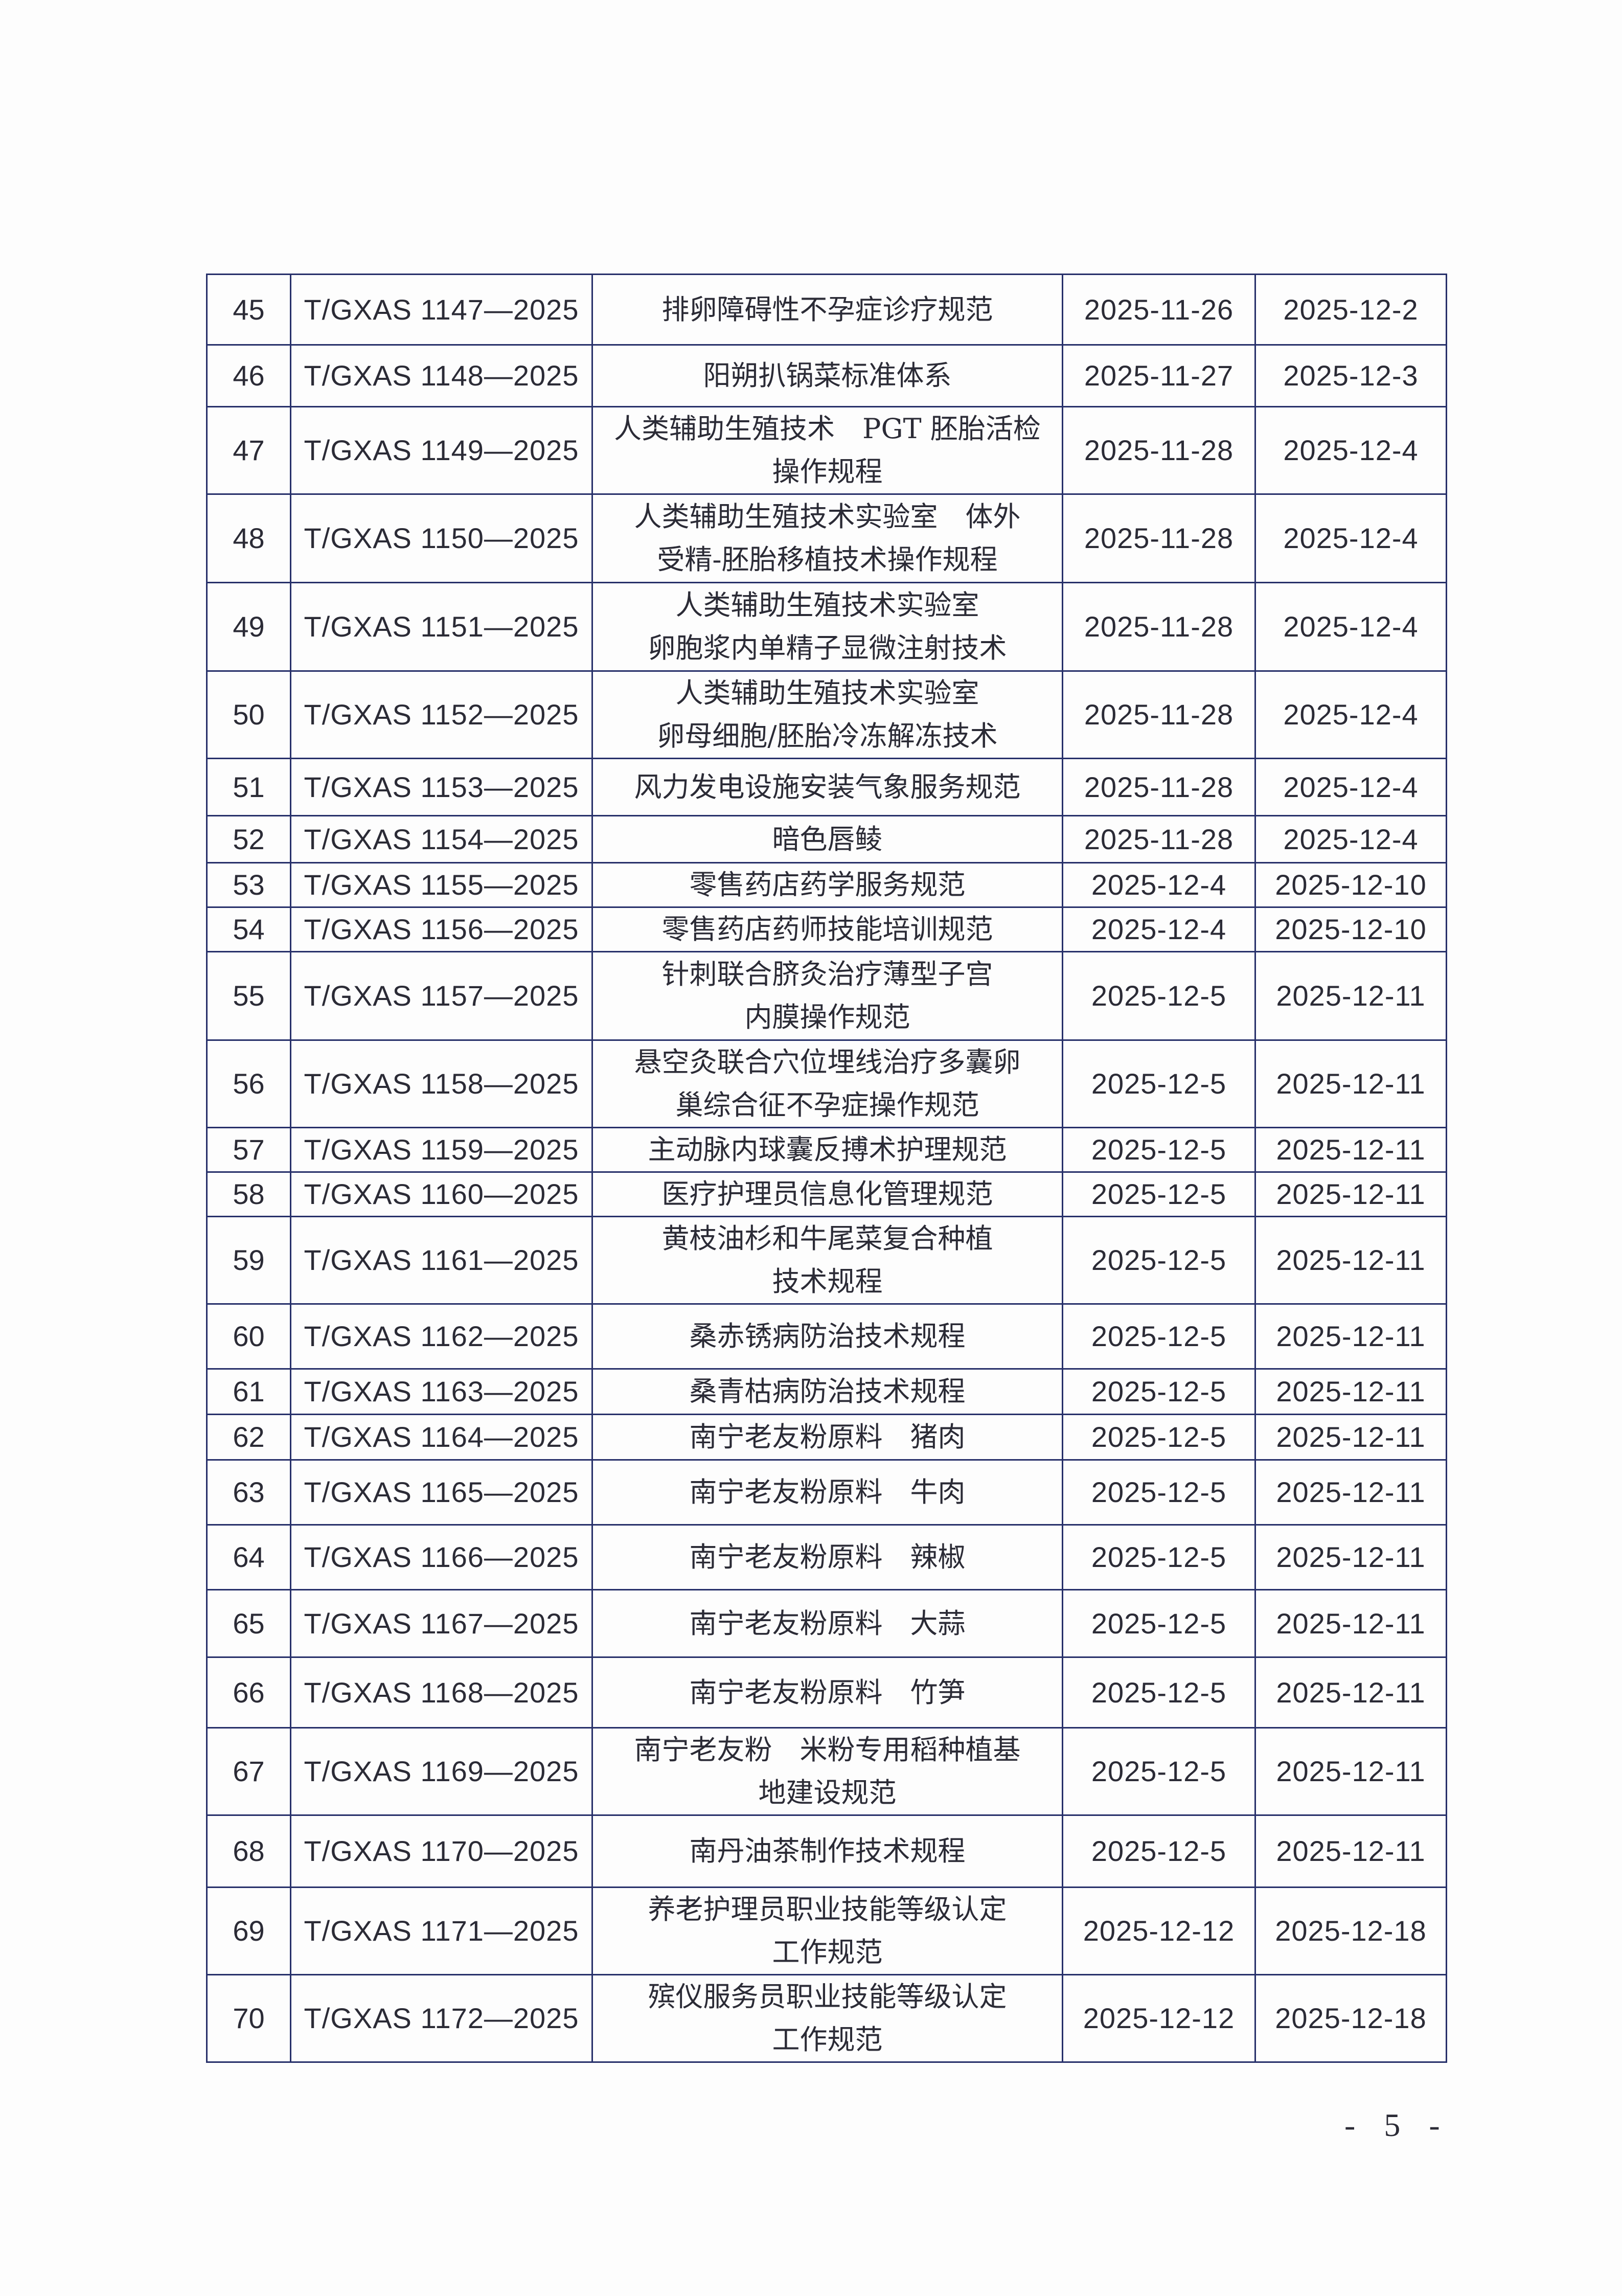 This screenshot has width=1622, height=2296. What do you see at coordinates (827, 1909) in the screenshot?
I see `standard-name-line: 养老护理员职业技能等级认定` at bounding box center [827, 1909].